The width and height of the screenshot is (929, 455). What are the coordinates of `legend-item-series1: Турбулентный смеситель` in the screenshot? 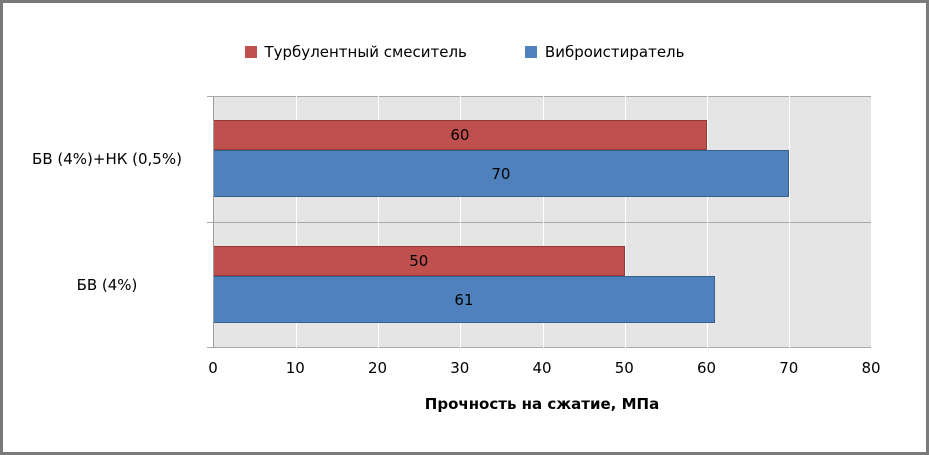 It's located at (355, 52).